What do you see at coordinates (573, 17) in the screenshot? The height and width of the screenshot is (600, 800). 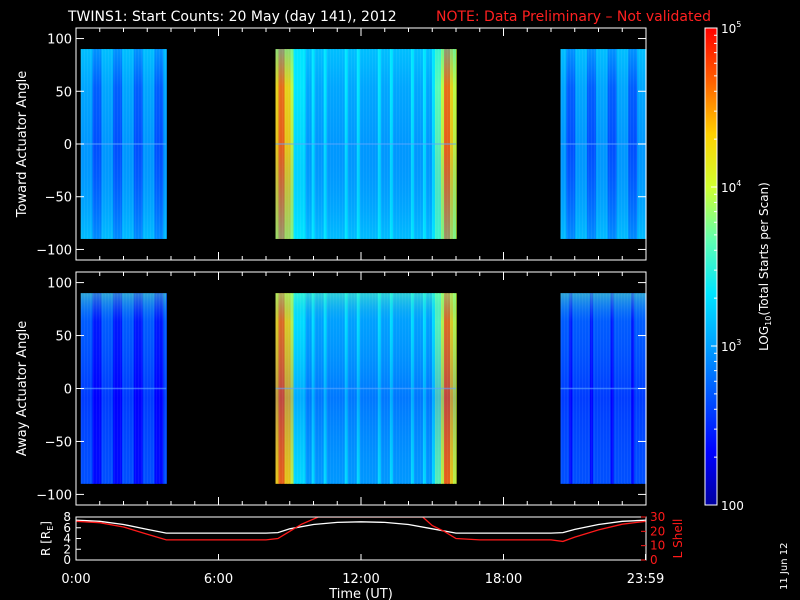 I see `preliminary-note: NOTE: Data Preliminary – Not validated` at bounding box center [573, 17].